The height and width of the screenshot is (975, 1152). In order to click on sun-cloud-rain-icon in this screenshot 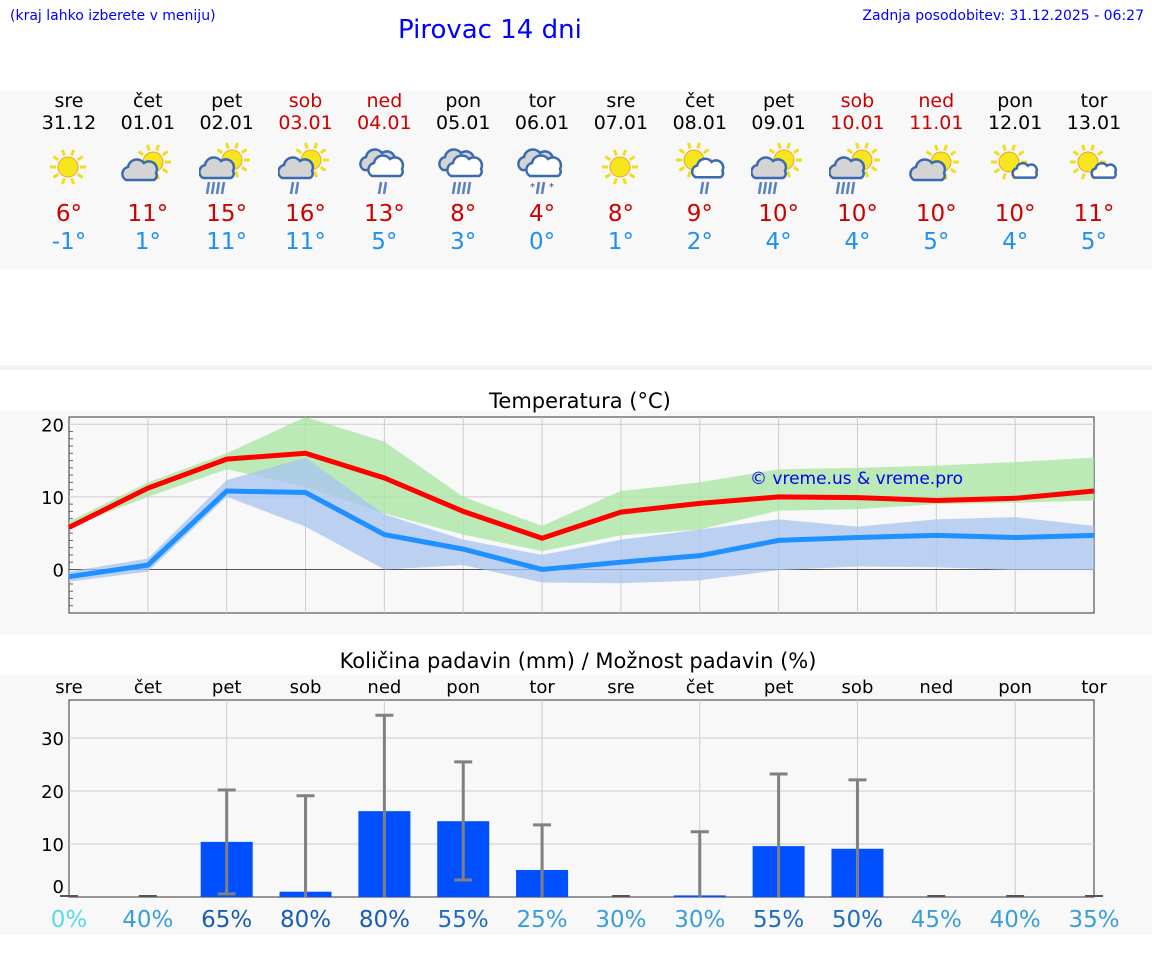, I will do `click(224, 168)`.